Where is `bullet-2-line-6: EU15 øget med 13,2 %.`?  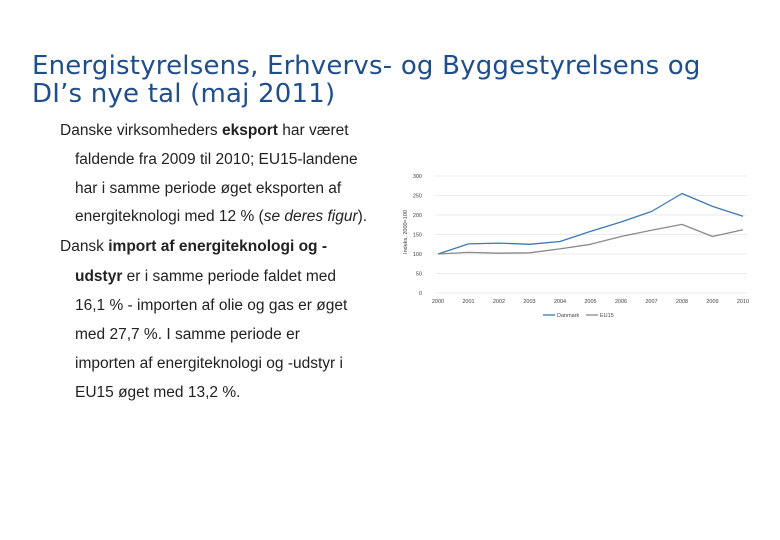
bullet-2-line-6: EU15 øget med 13,2 %. is located at coordinates (158, 392).